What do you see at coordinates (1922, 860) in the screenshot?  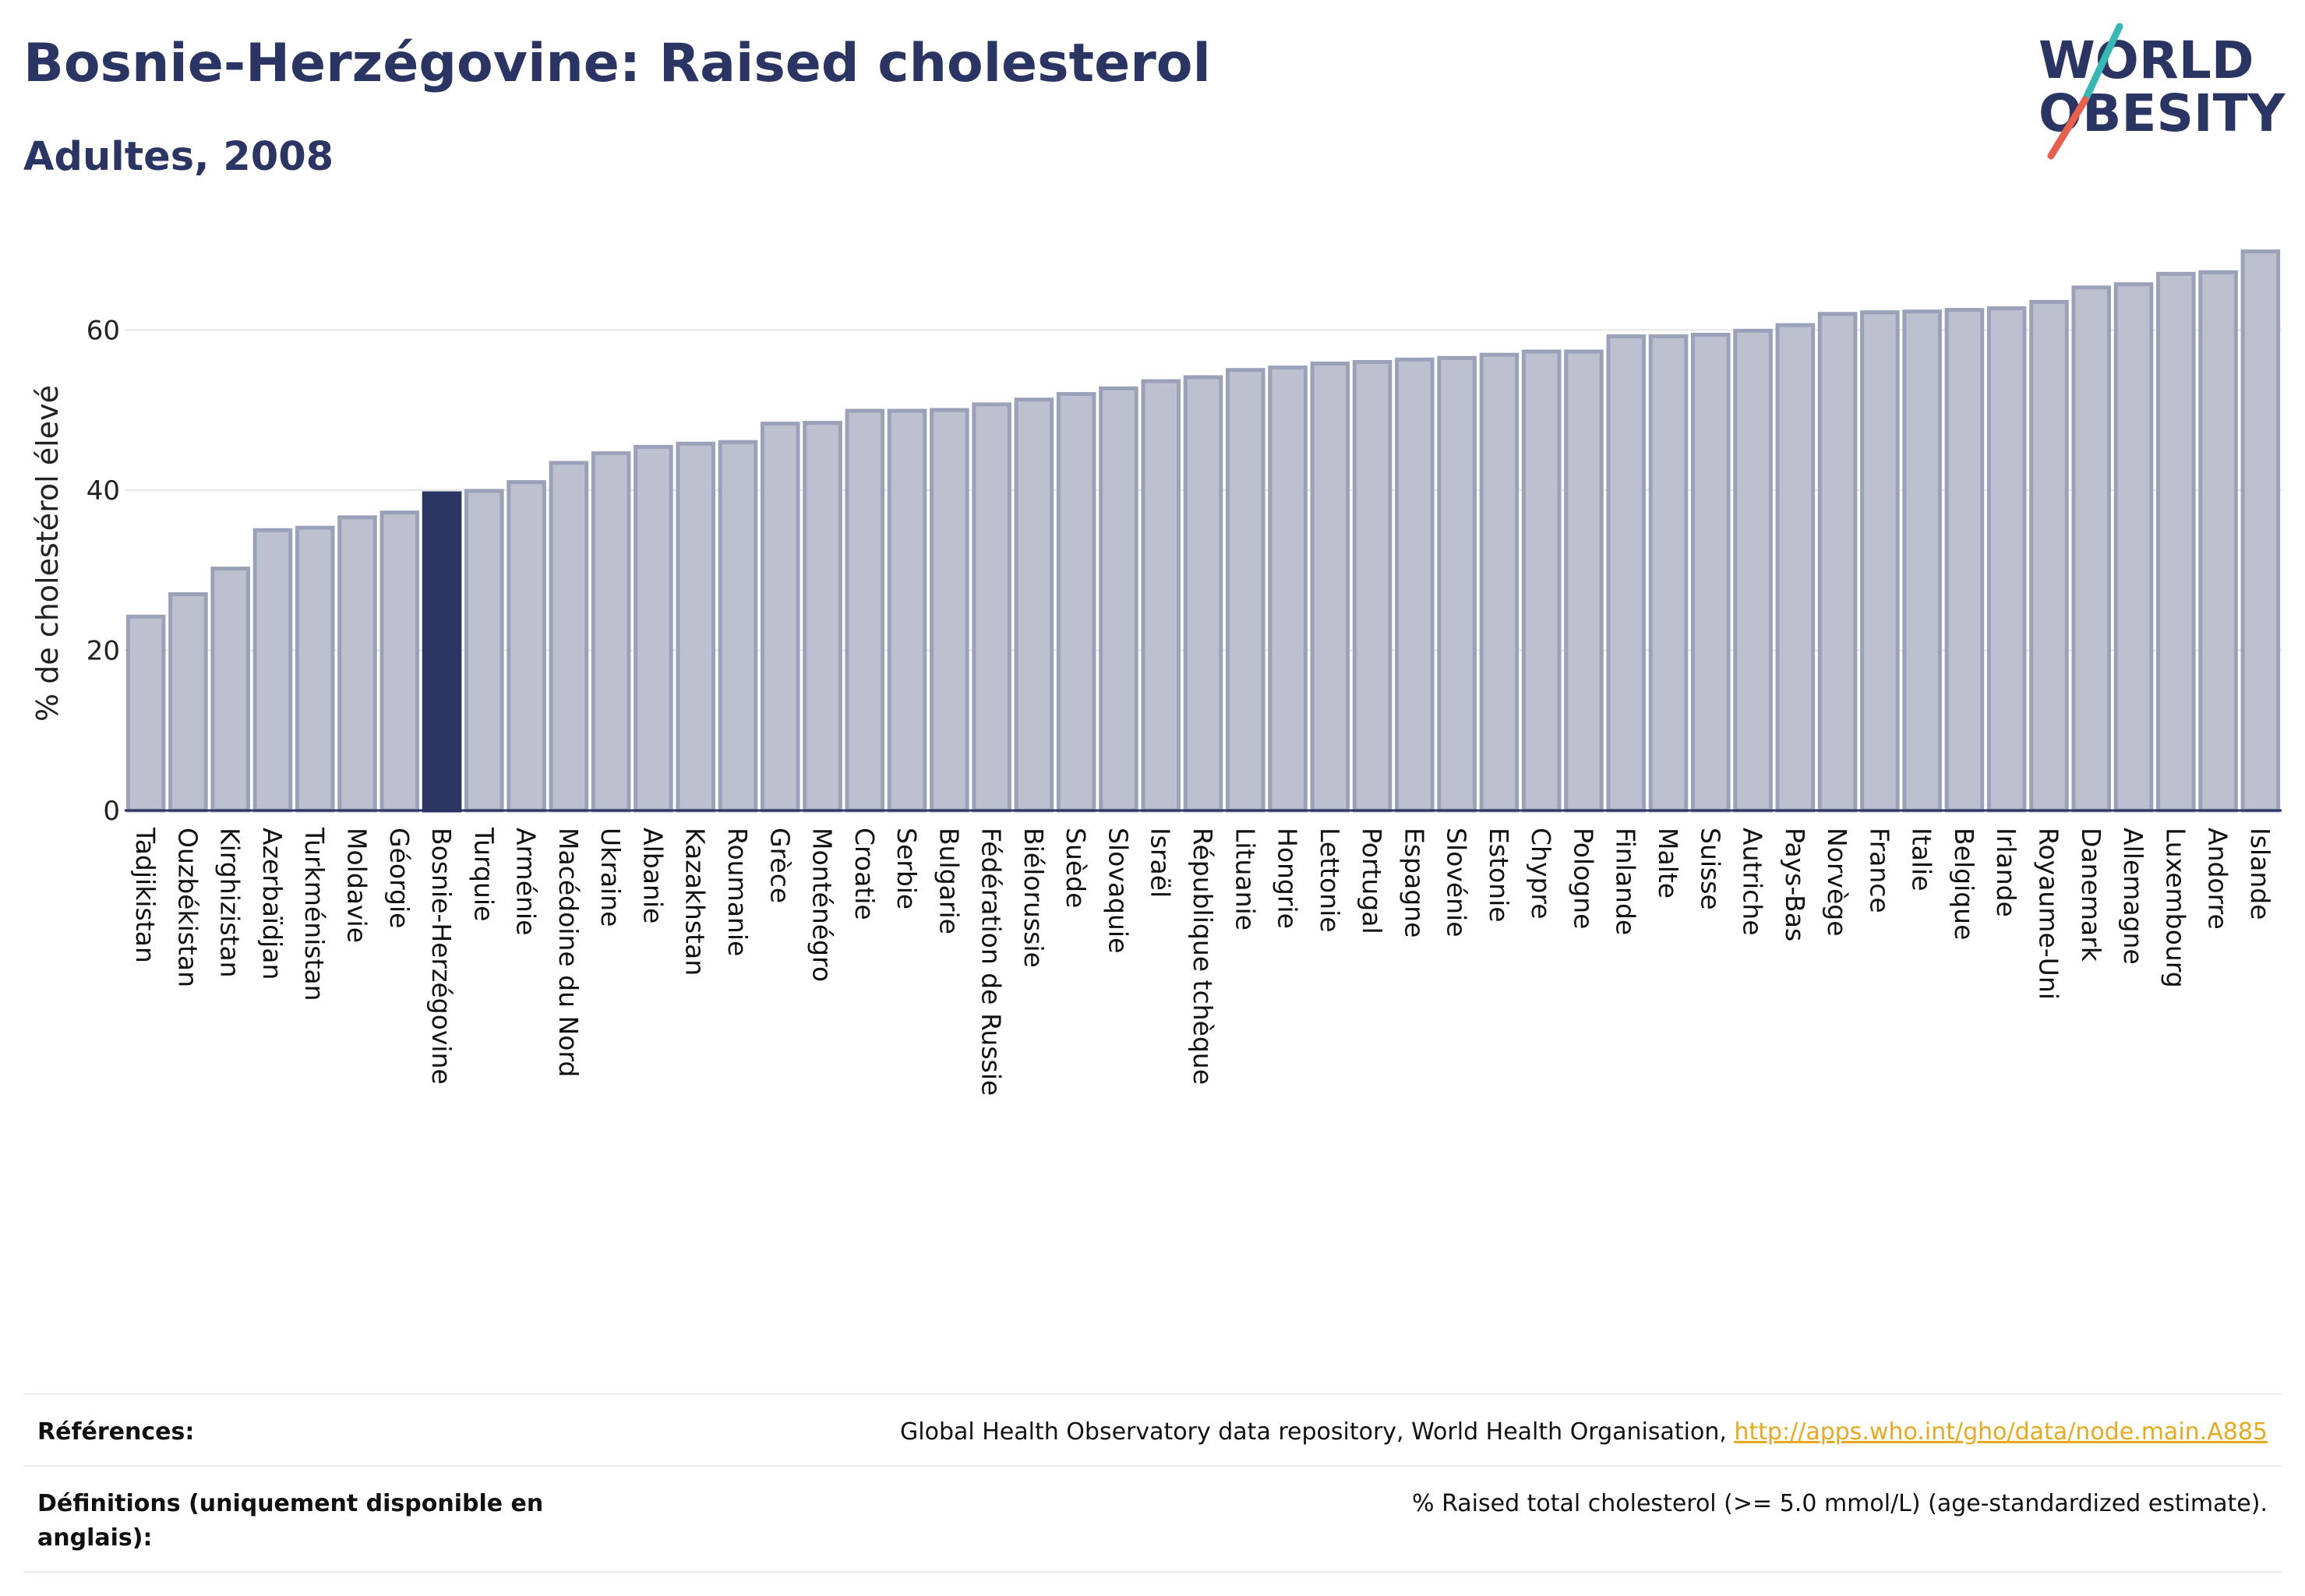 I see `x-tick-label: Italie` at bounding box center [1922, 860].